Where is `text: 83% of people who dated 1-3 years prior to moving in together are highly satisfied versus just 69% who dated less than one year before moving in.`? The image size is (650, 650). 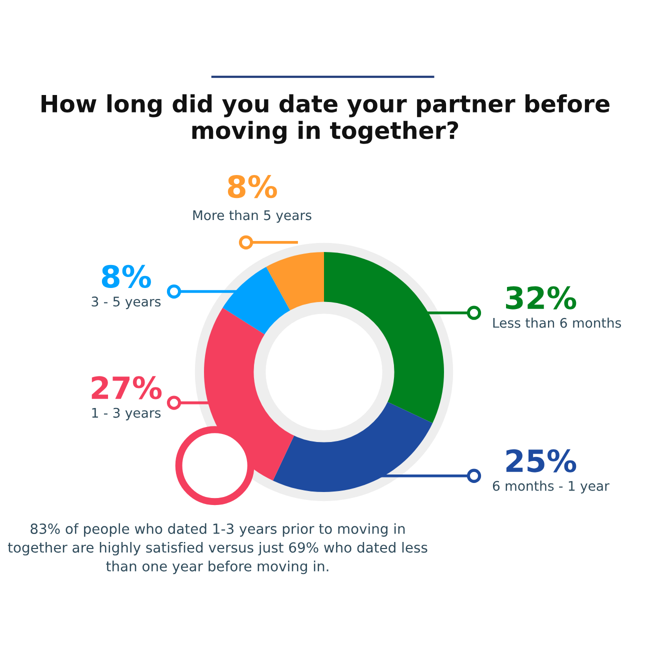
text: 83% of people who dated 1-3 years prior to moving in together are highly satisfied versus just 69% who dated less than one year before moving in. is located at coordinates (218, 548).